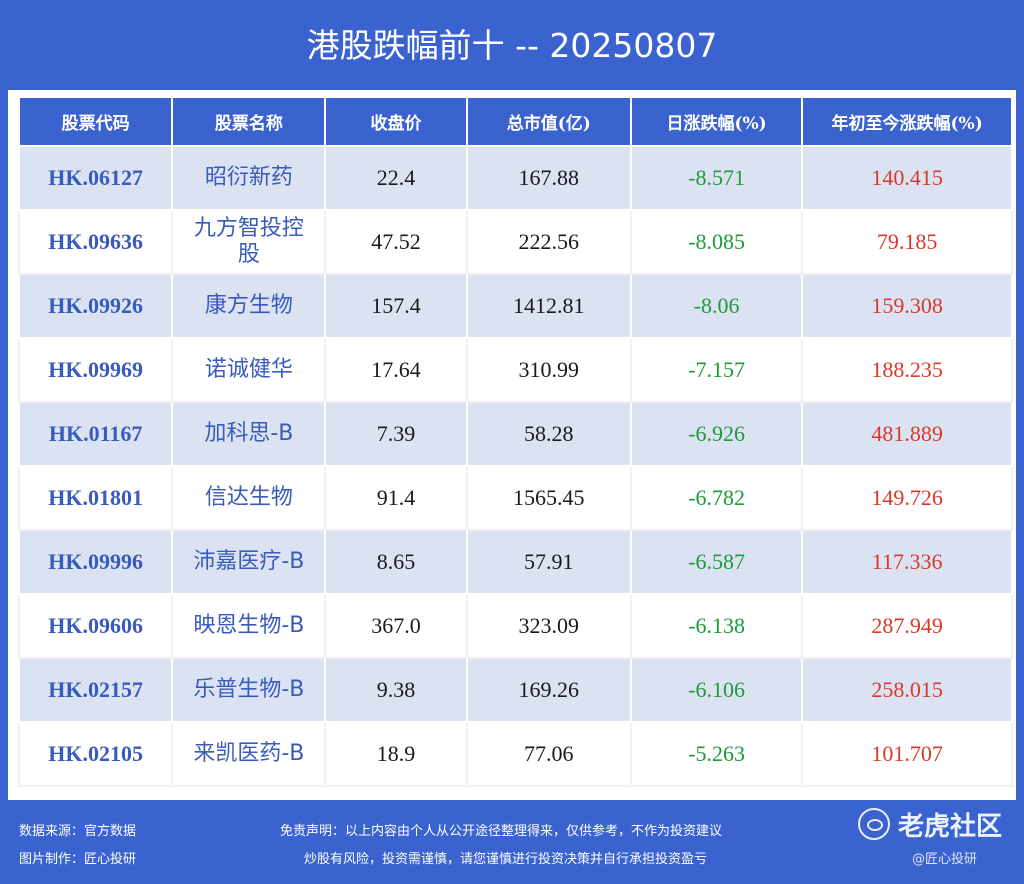  Describe the element at coordinates (907, 754) in the screenshot. I see `ytd-change: 101.707` at that location.